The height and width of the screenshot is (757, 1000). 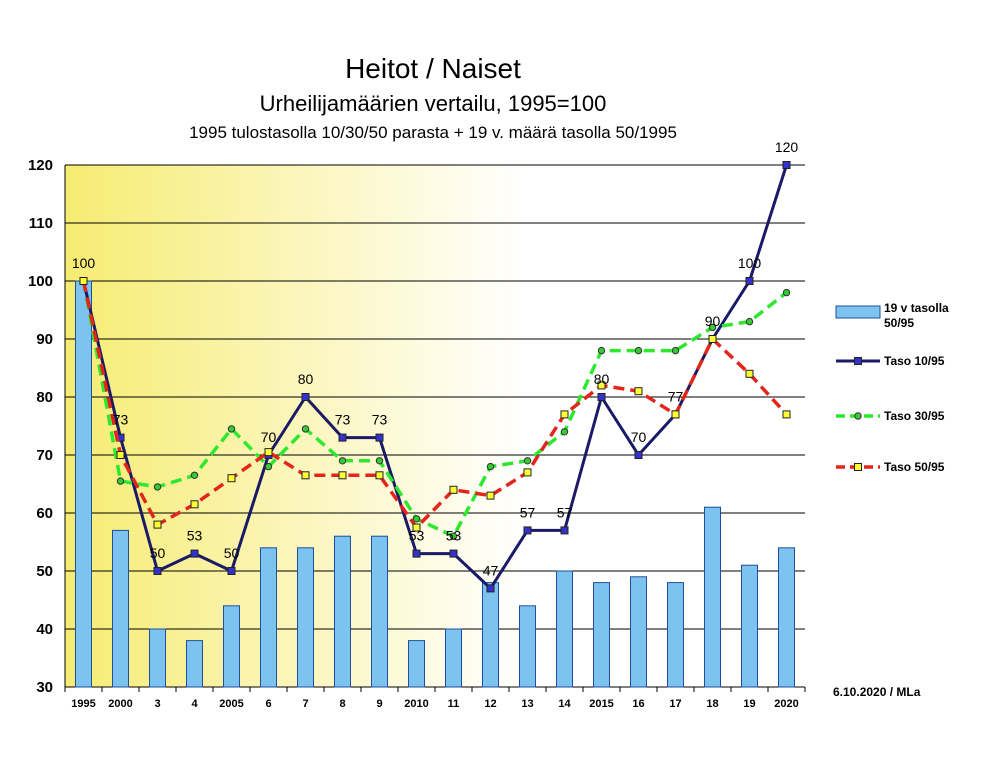 What do you see at coordinates (433, 103) in the screenshot?
I see `chart-subtitle: Urheilijamäärien vertailu, 1995=100` at bounding box center [433, 103].